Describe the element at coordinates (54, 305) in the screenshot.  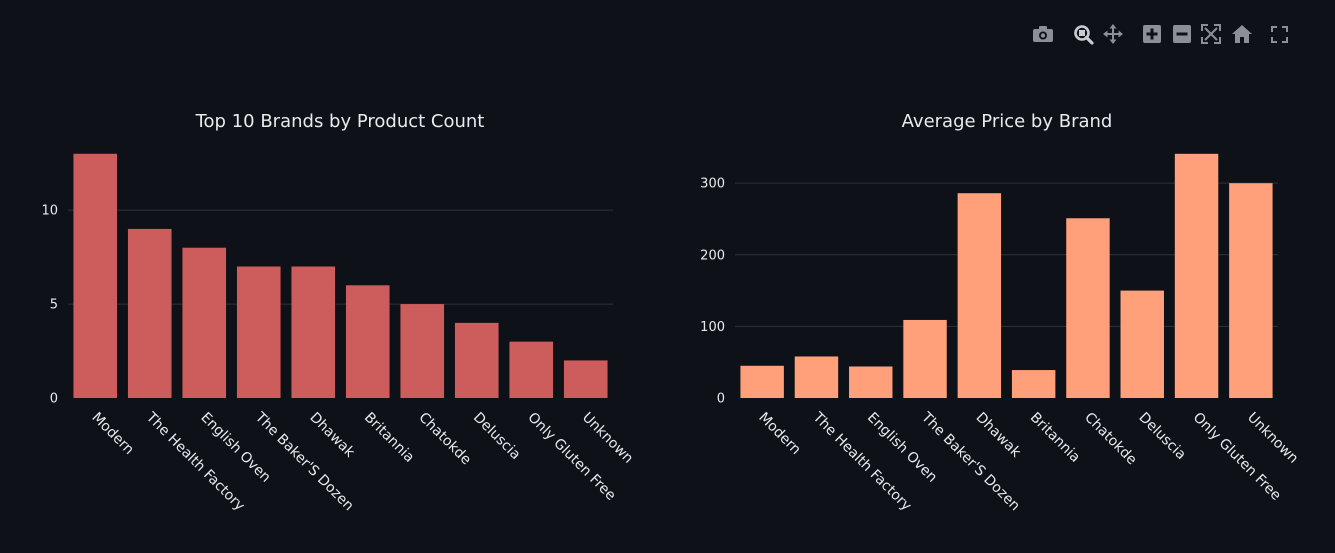
I see `count-y-tick-label: 5` at that location.